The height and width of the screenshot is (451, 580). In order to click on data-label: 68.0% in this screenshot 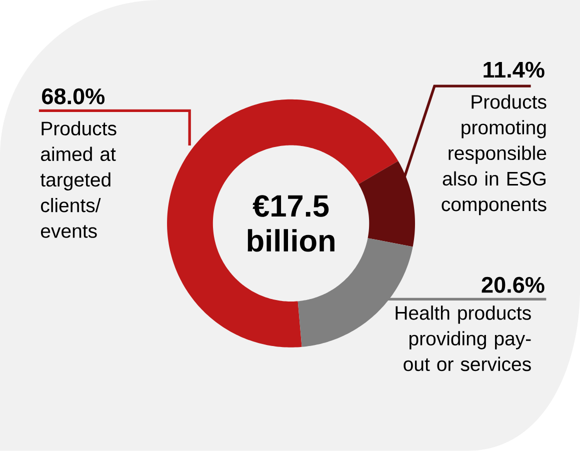, I will do `click(73, 96)`.